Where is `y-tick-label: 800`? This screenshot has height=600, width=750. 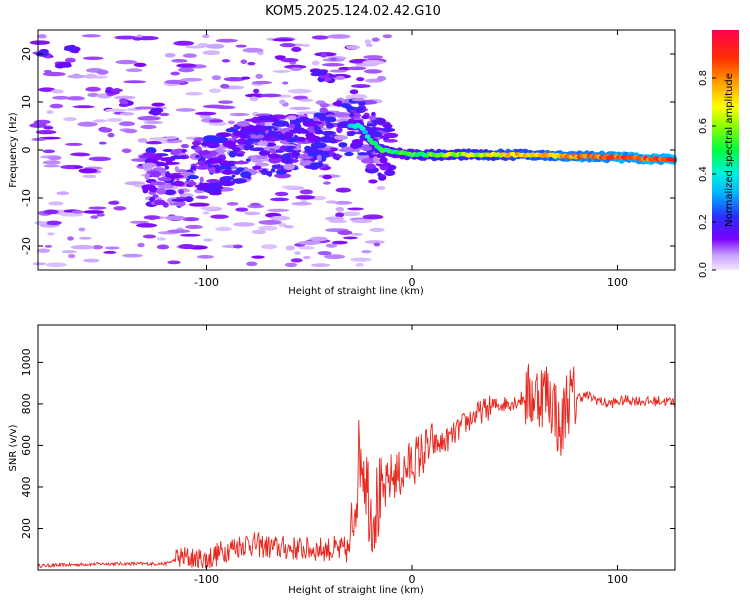
y-tick-label: 800 is located at coordinates (26, 403).